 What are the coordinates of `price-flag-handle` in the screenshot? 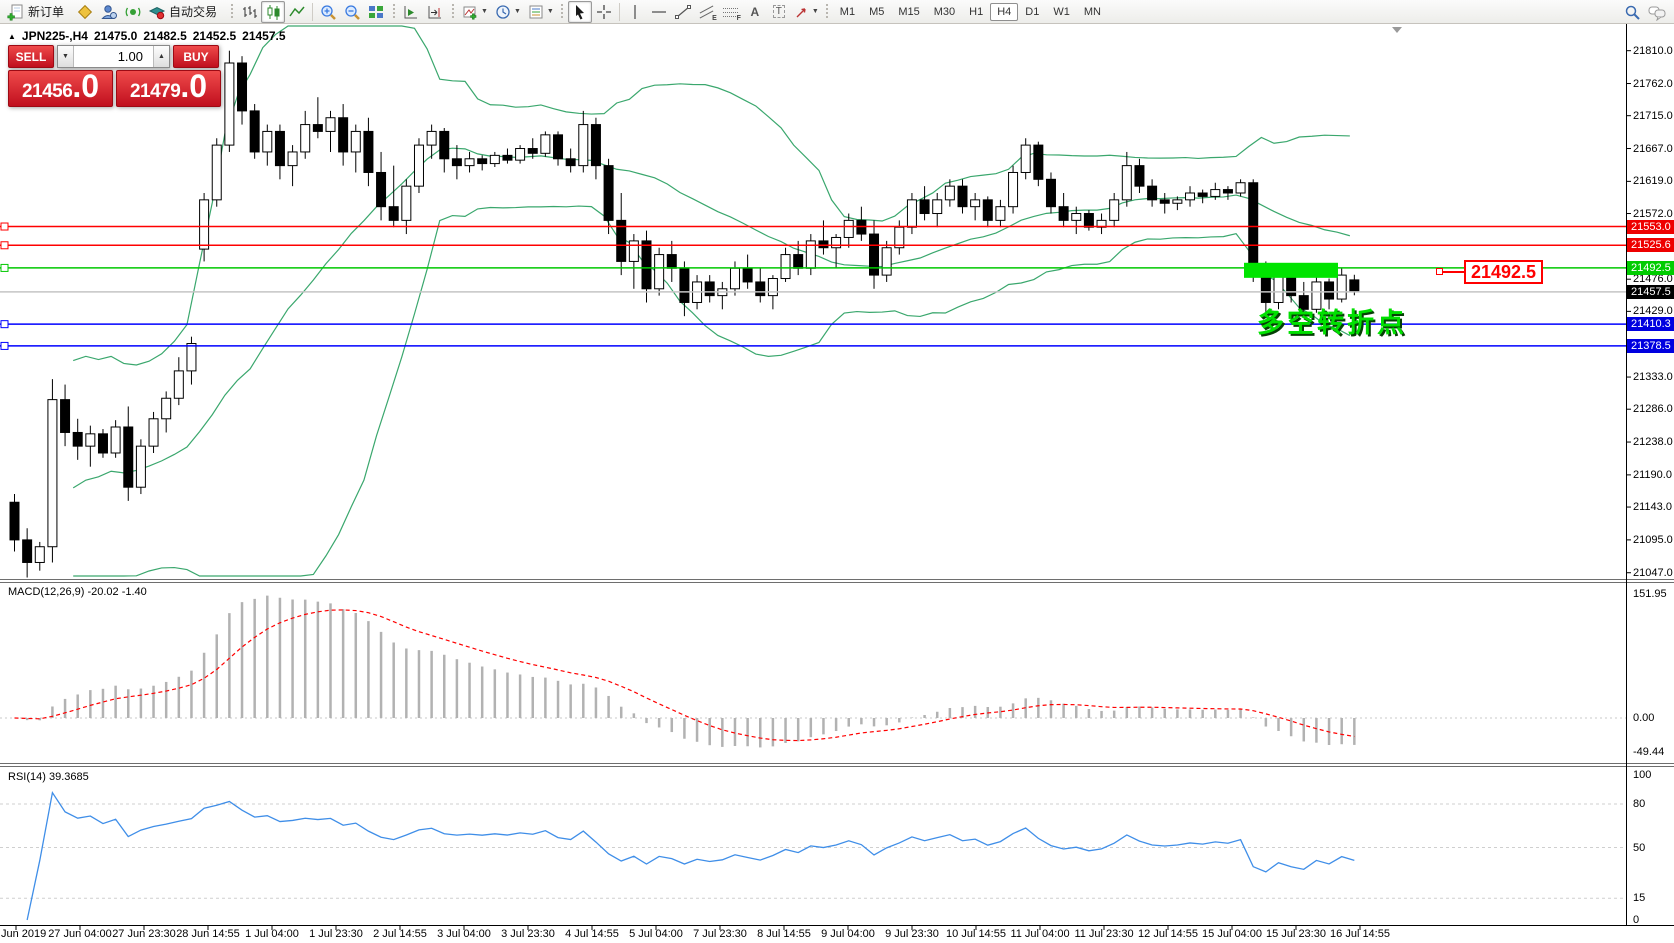 It's located at (1439, 271).